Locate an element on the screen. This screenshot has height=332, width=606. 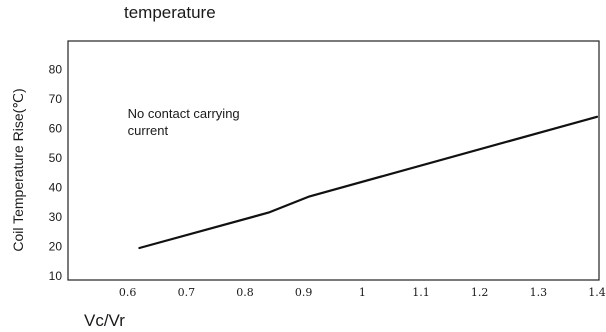
y-tick-label: 10 is located at coordinates (56, 276).